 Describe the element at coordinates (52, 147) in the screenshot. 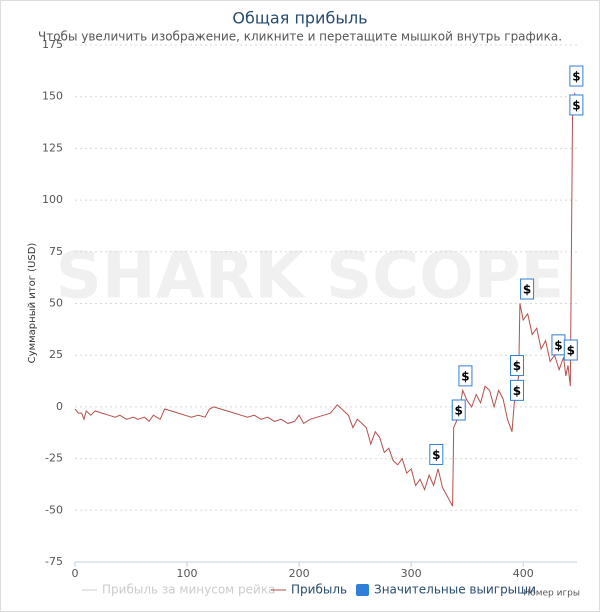

I see `y-tick-label: 125` at that location.